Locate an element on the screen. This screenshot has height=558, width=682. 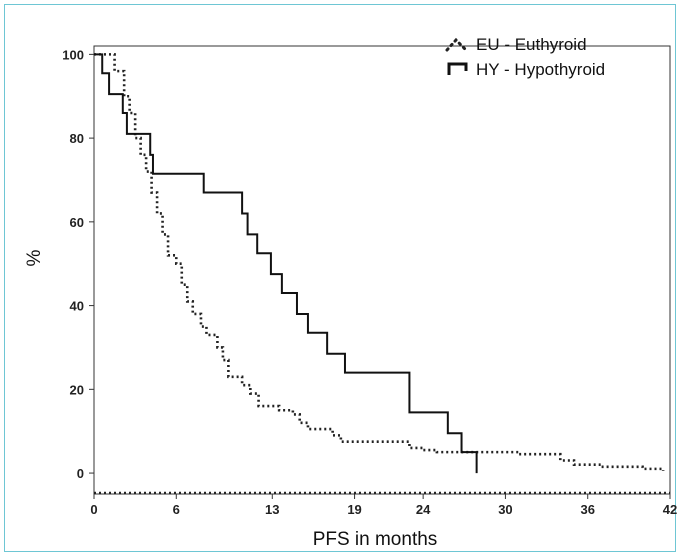
legend-item-hypothyroid: HY - Hypothyroid is located at coordinates (526, 69).